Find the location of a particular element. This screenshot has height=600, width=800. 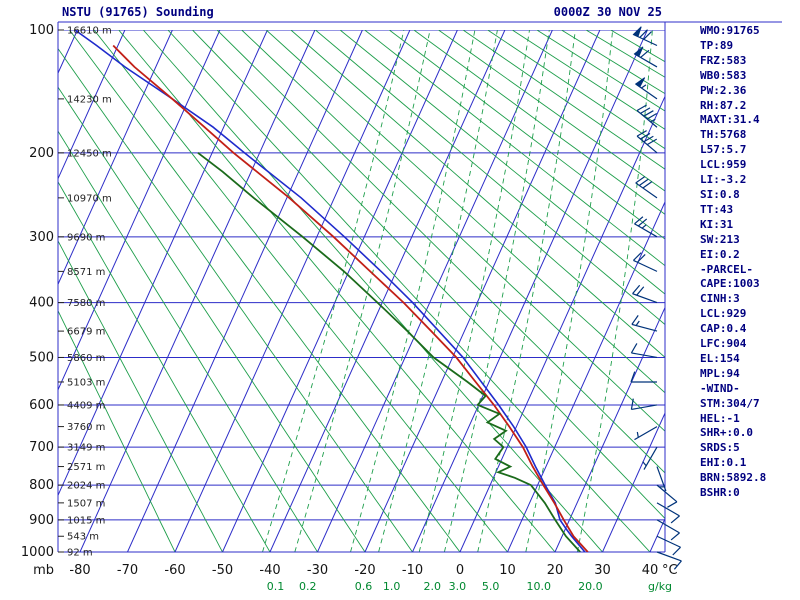

stat-line: TP:89 is located at coordinates (717, 45).